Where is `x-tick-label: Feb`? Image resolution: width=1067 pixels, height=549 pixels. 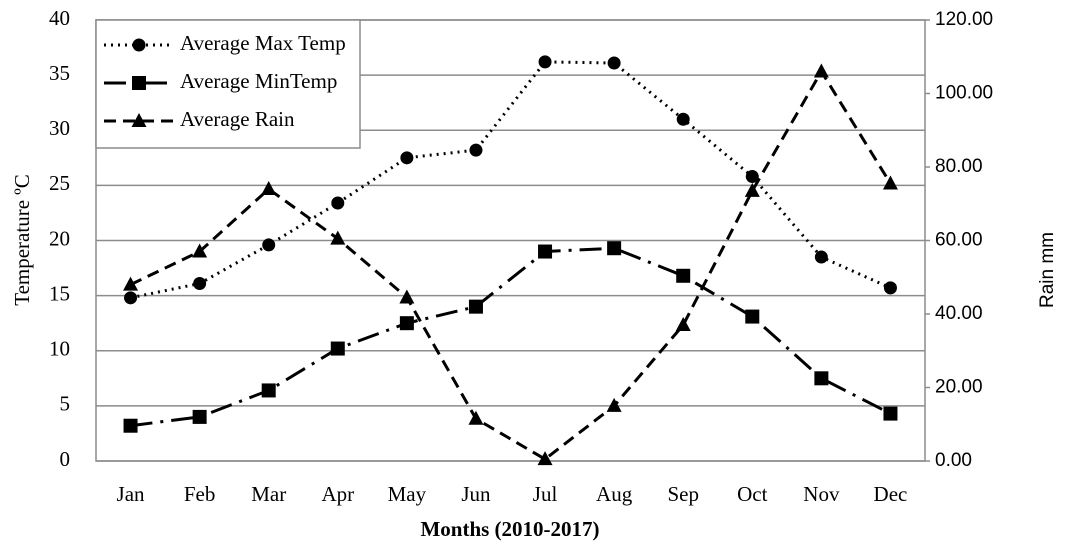
x-tick-label: Feb is located at coordinates (200, 494).